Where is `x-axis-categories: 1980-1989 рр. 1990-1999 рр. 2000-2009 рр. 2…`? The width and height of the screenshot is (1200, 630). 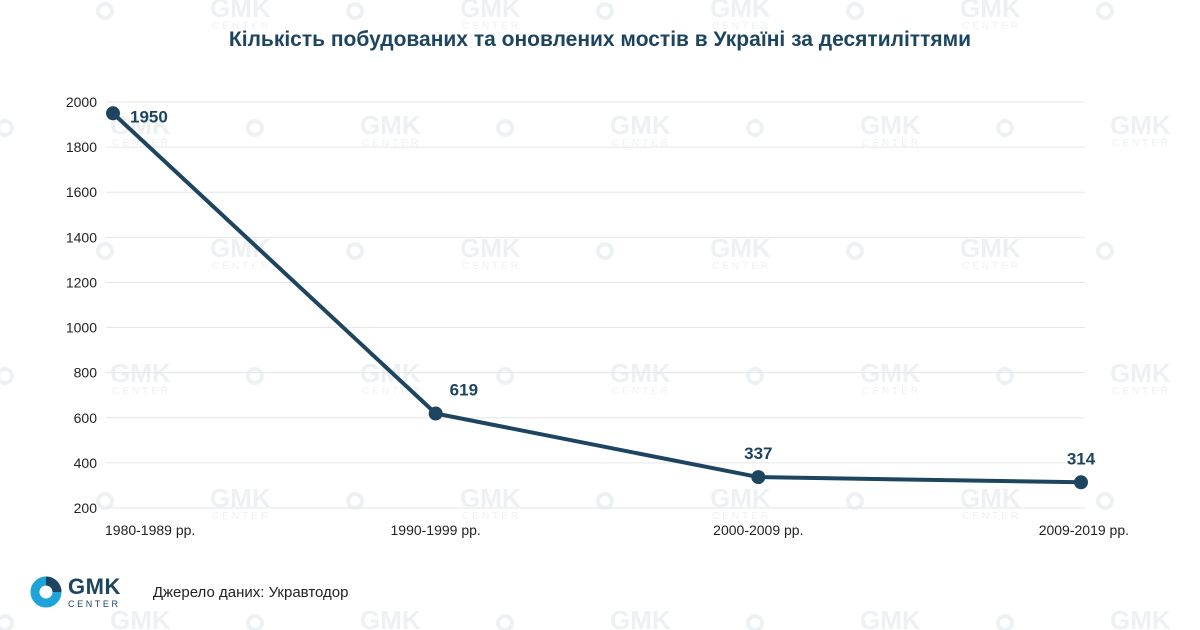
x-axis-categories: 1980-1989 рр. 1990-1999 рр. 2000-2009 рр. 2… is located at coordinates (617, 530).